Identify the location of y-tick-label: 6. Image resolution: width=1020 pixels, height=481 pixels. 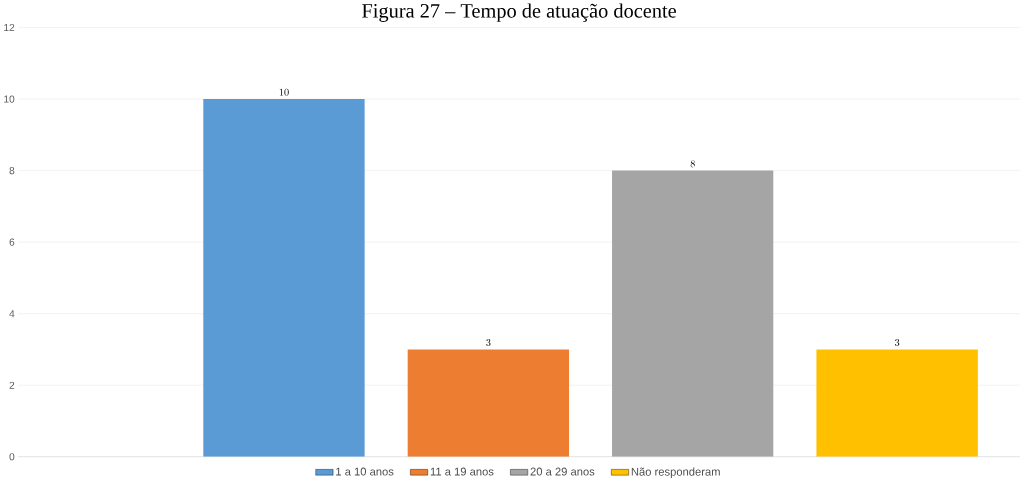
(12, 242).